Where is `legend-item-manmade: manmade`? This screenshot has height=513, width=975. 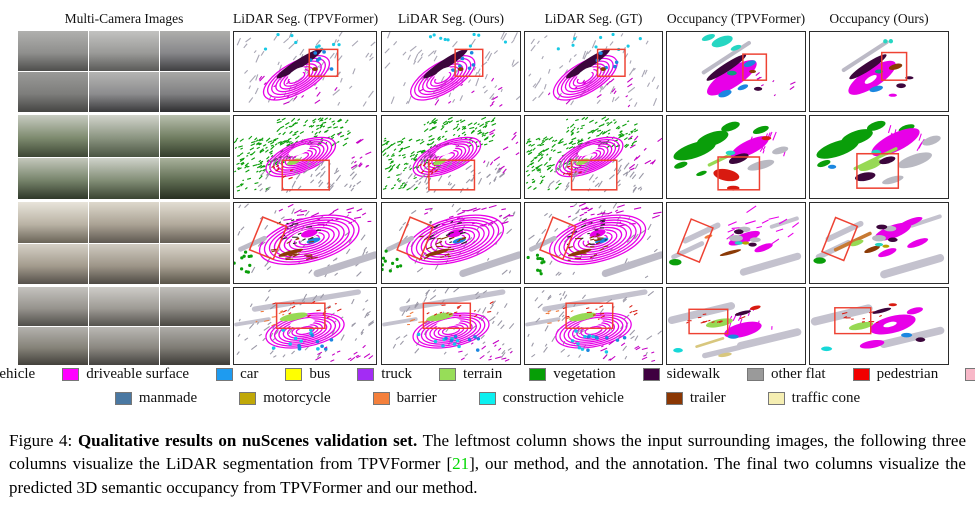
legend-item-manmade: manmade is located at coordinates (156, 398).